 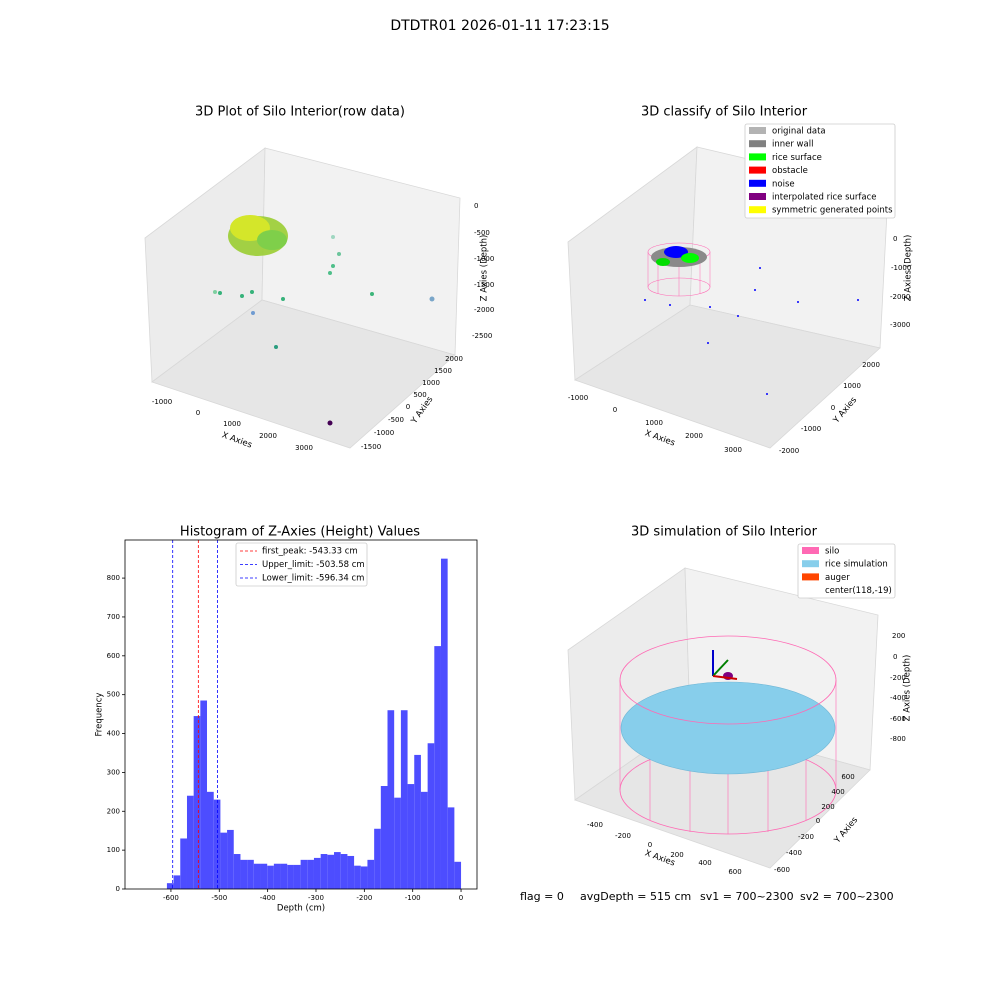 I want to click on x-tick-label: 0, so click(x=461, y=898).